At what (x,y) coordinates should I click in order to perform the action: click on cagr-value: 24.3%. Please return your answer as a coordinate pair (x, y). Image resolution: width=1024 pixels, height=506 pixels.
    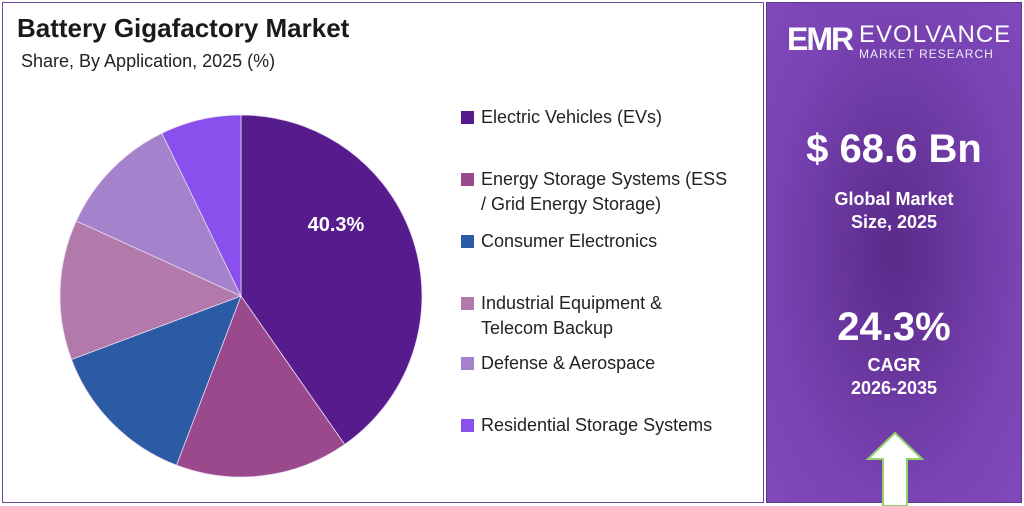
    Looking at the image, I should click on (894, 327).